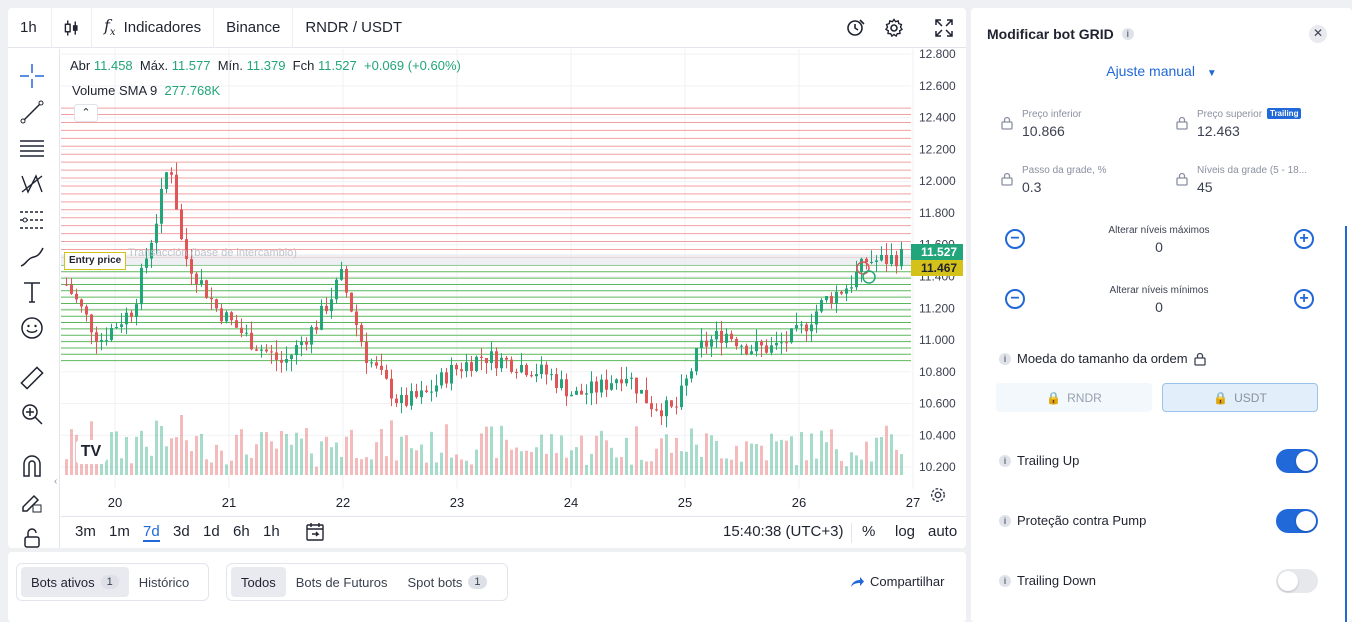 The height and width of the screenshot is (622, 1352). Describe the element at coordinates (315, 534) in the screenshot. I see `goto-date-button` at that location.